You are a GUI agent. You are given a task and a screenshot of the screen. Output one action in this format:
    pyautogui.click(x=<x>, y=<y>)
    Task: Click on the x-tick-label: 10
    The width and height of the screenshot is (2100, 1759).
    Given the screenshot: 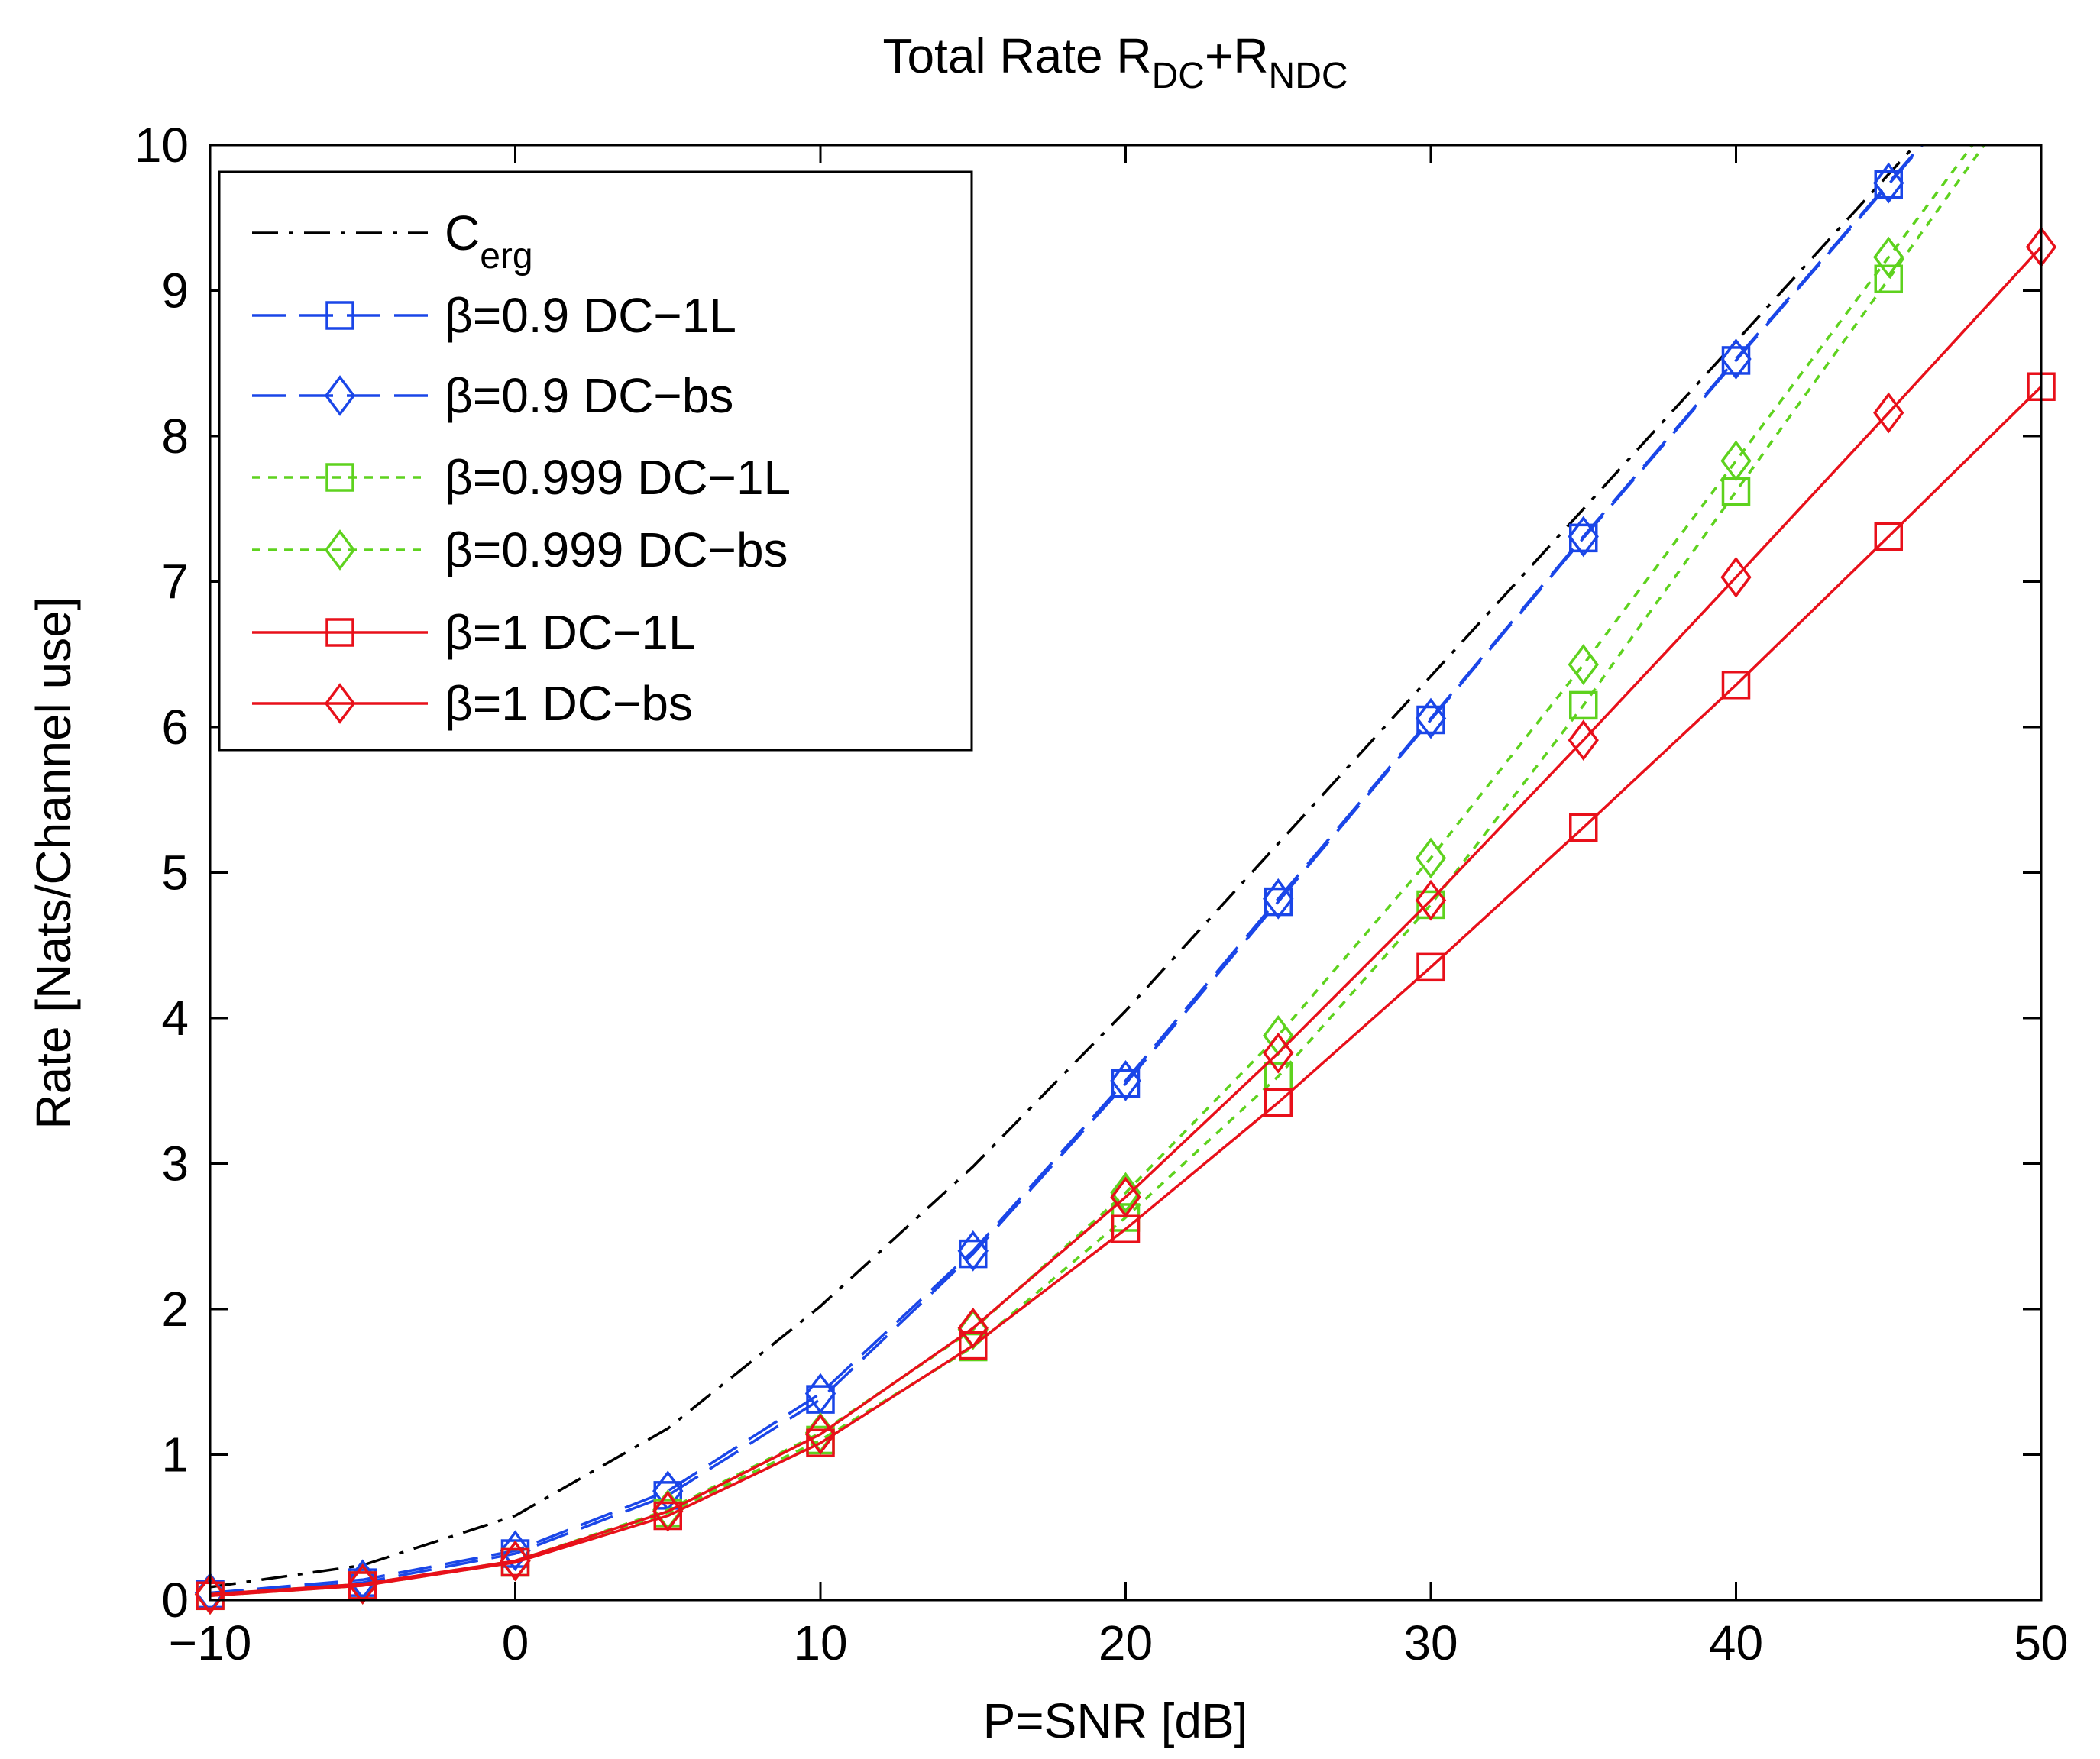 What is the action you would take?
    pyautogui.click(x=820, y=1643)
    